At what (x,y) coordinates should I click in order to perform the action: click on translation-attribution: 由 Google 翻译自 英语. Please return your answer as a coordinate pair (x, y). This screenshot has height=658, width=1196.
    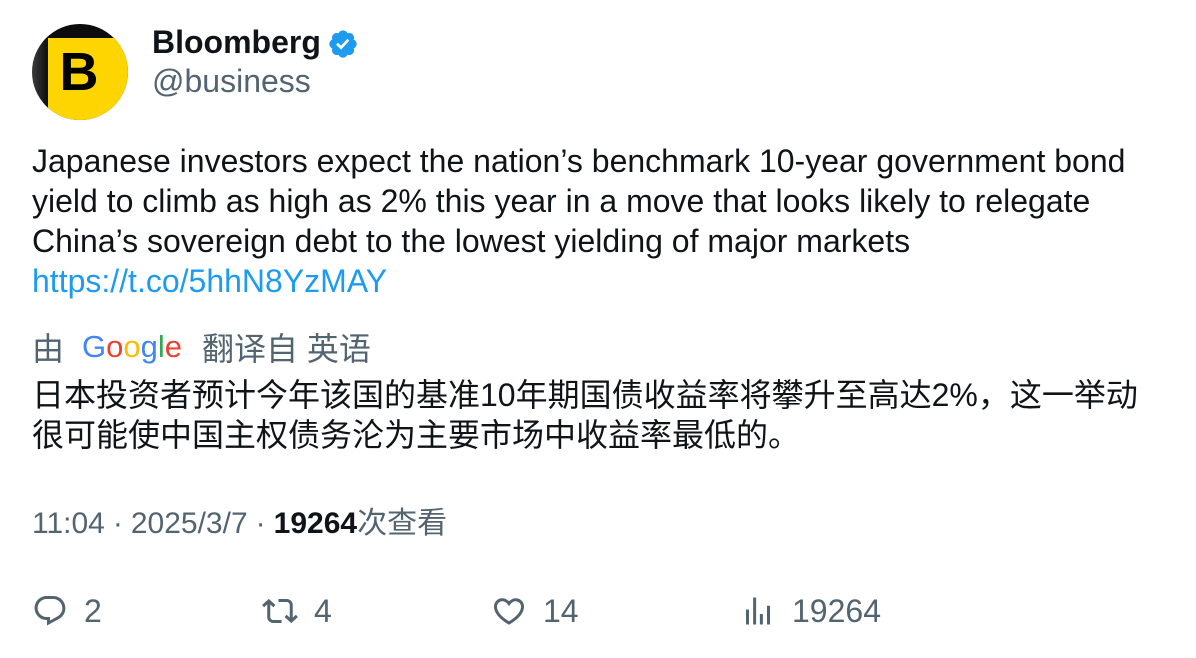
    Looking at the image, I should click on (602, 347).